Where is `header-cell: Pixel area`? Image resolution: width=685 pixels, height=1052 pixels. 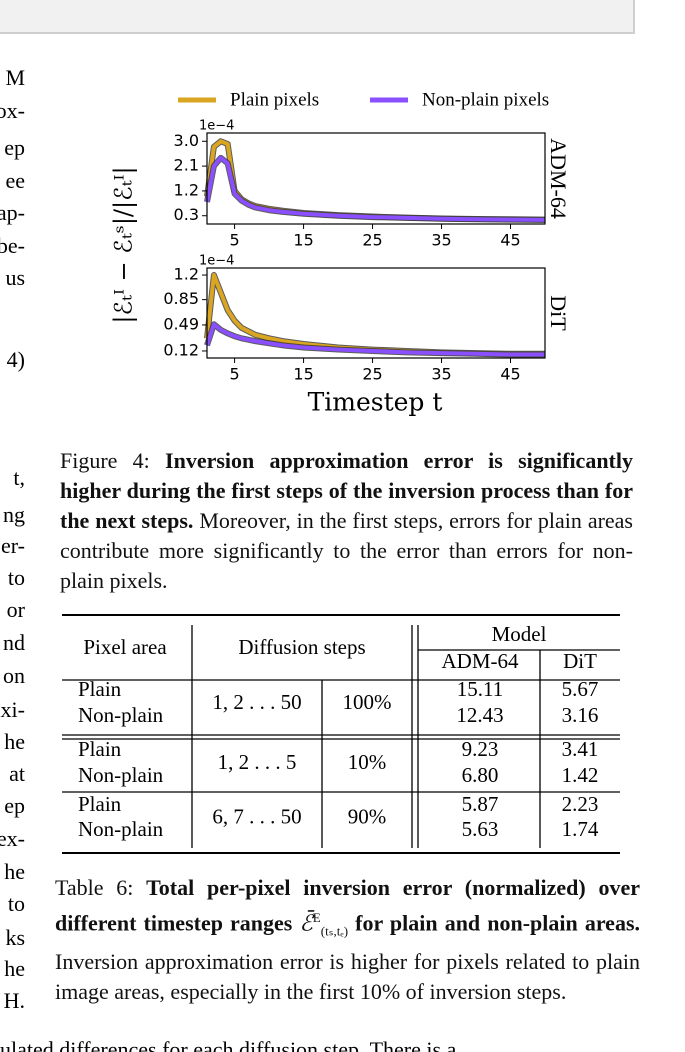 header-cell: Pixel area is located at coordinates (125, 647).